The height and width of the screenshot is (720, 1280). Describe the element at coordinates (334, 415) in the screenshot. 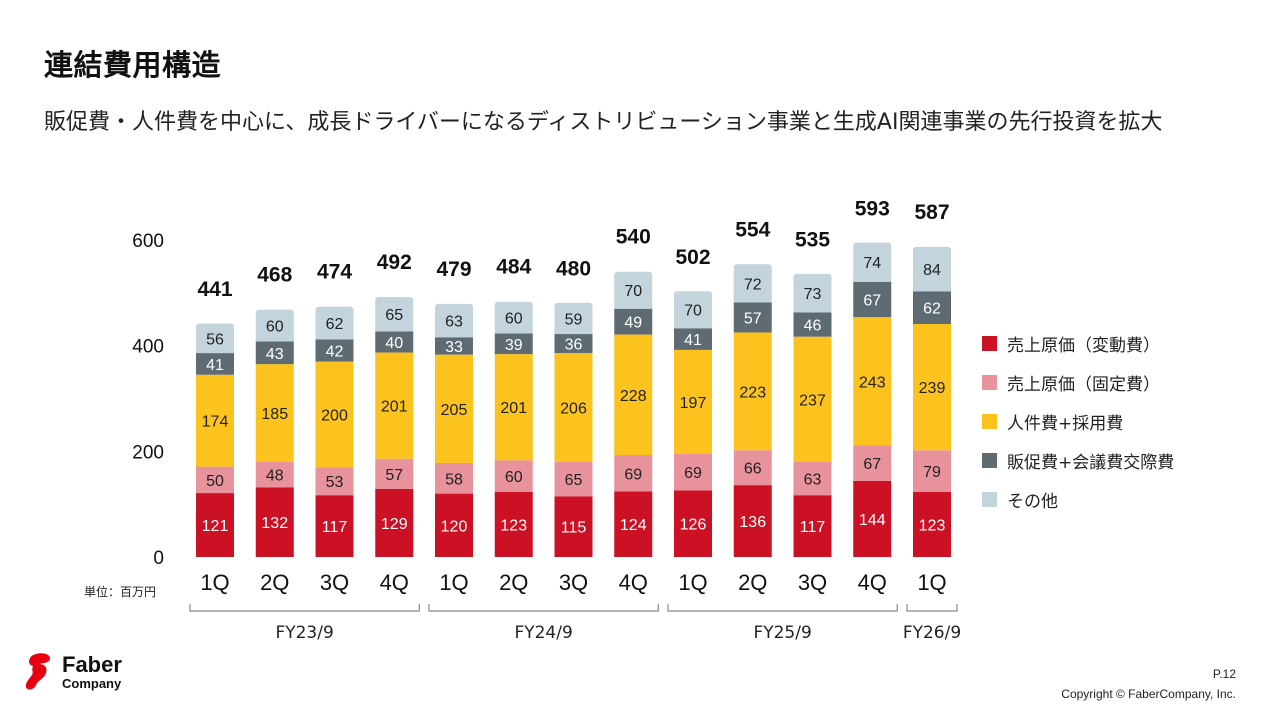

I see `bar-segment-label: 200` at that location.